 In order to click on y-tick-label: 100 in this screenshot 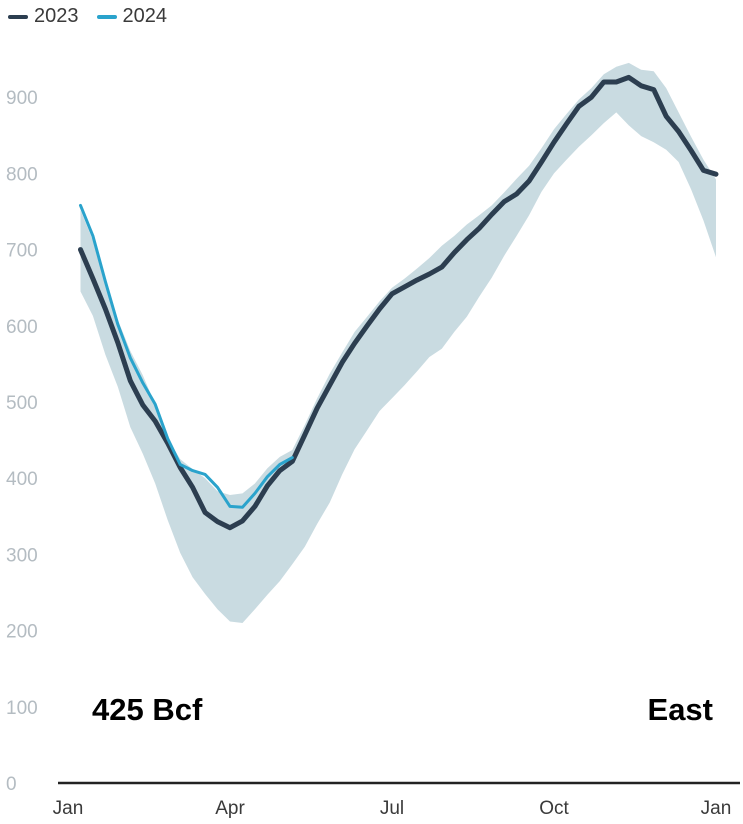, I will do `click(22, 708)`.